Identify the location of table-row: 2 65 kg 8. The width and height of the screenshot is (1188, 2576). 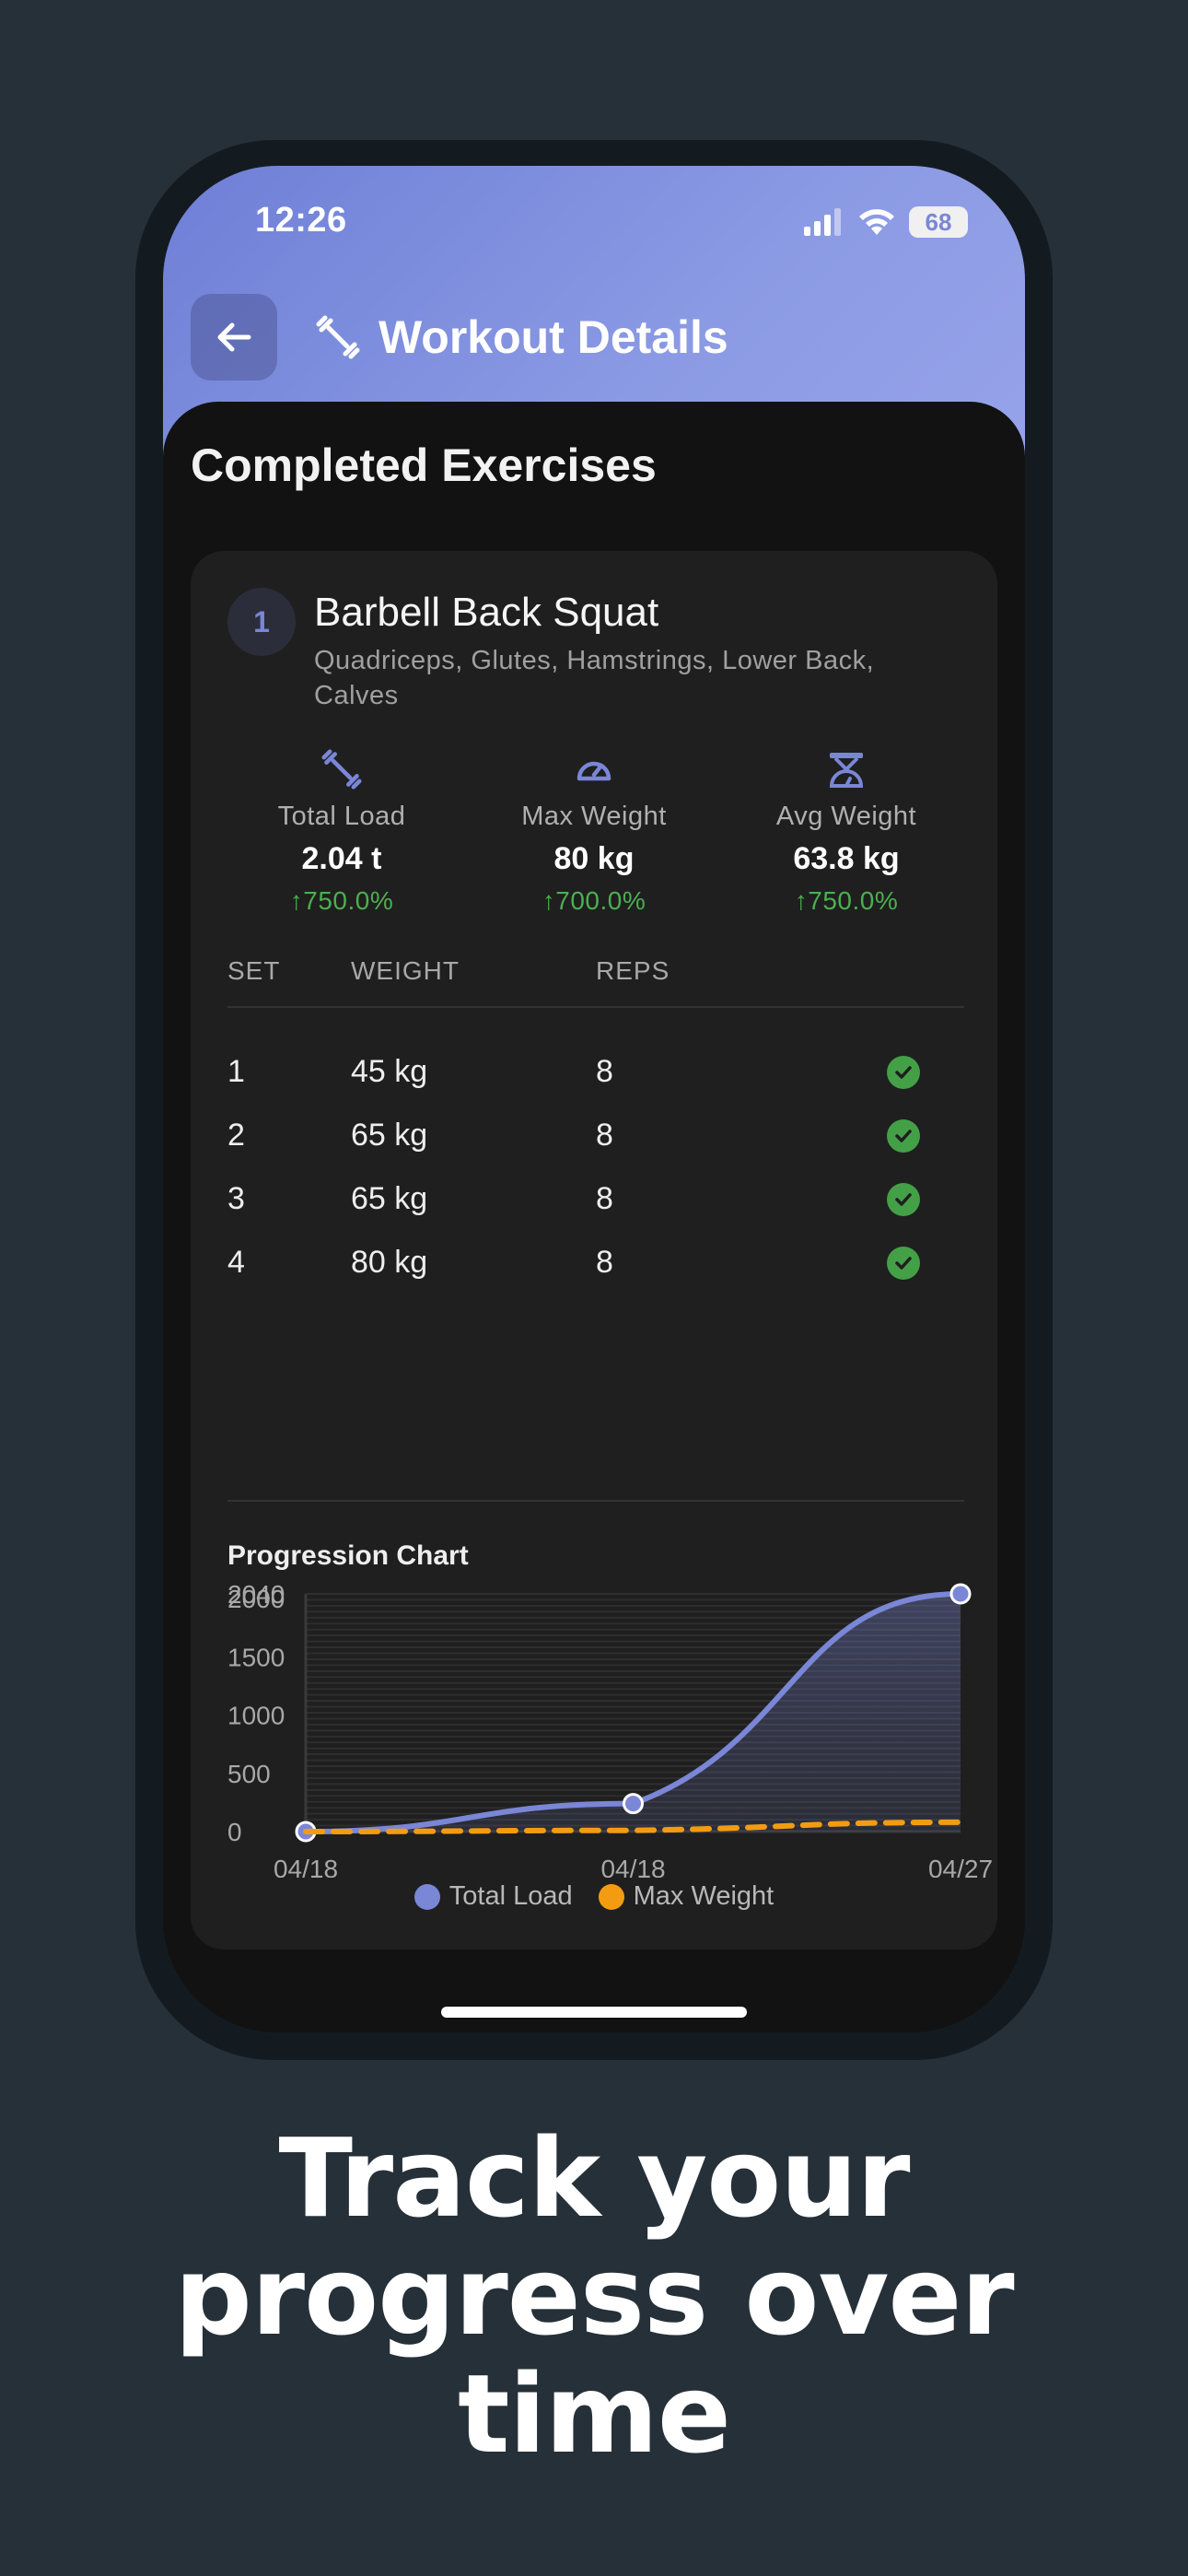
(595, 1141).